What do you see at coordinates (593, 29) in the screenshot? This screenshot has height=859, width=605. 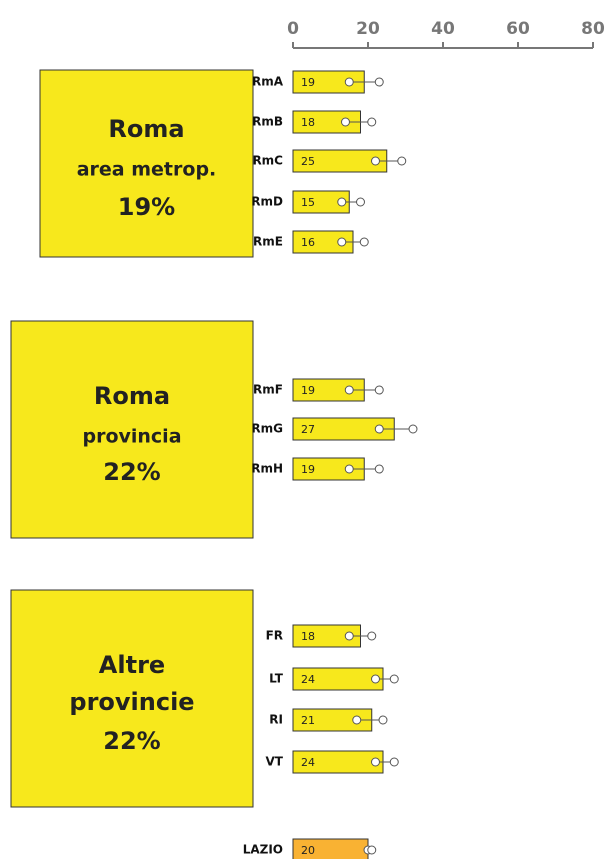 I see `x-tick-label: 80` at bounding box center [593, 29].